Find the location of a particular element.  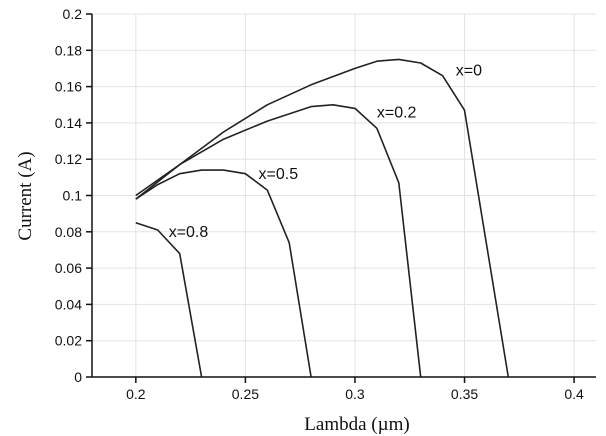

y-tick-label: 0.08 is located at coordinates (68, 232).